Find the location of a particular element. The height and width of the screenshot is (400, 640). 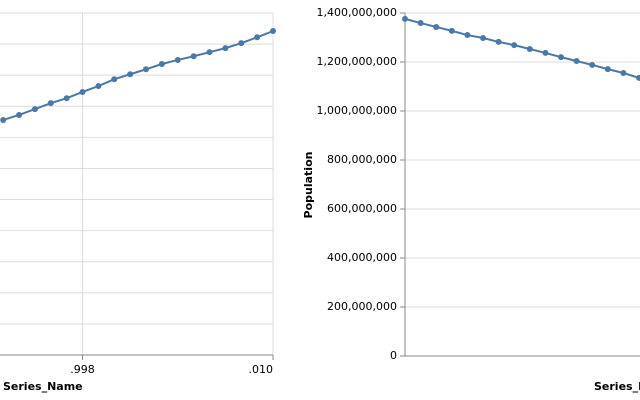

y-tick-label: 400,000,000 is located at coordinates (362, 257).